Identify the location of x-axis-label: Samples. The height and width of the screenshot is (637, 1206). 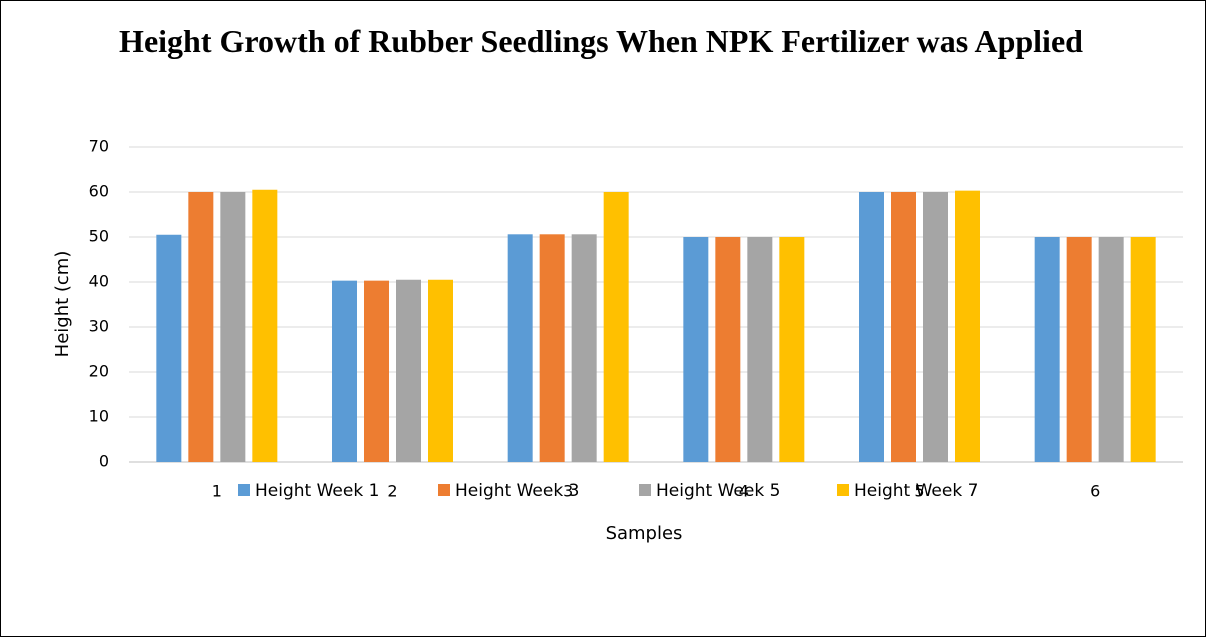
(644, 533).